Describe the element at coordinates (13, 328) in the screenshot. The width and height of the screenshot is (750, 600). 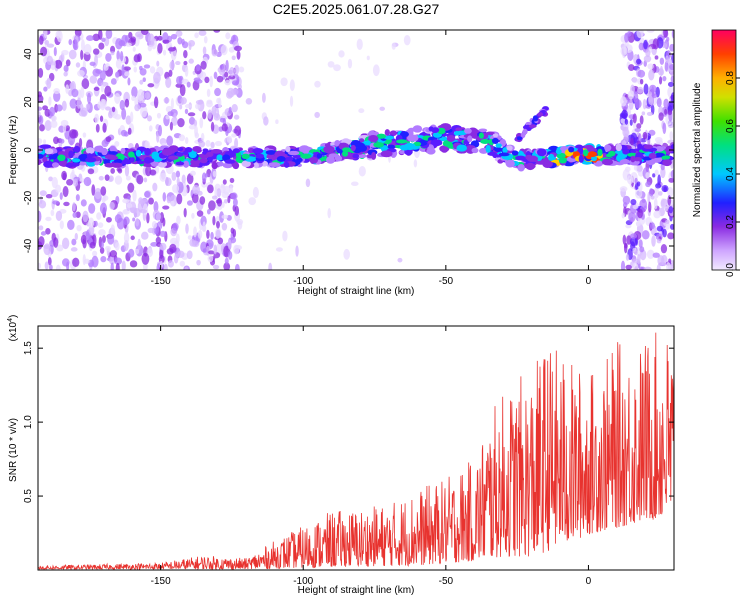
I see `snr-scale-note: (x104)` at that location.